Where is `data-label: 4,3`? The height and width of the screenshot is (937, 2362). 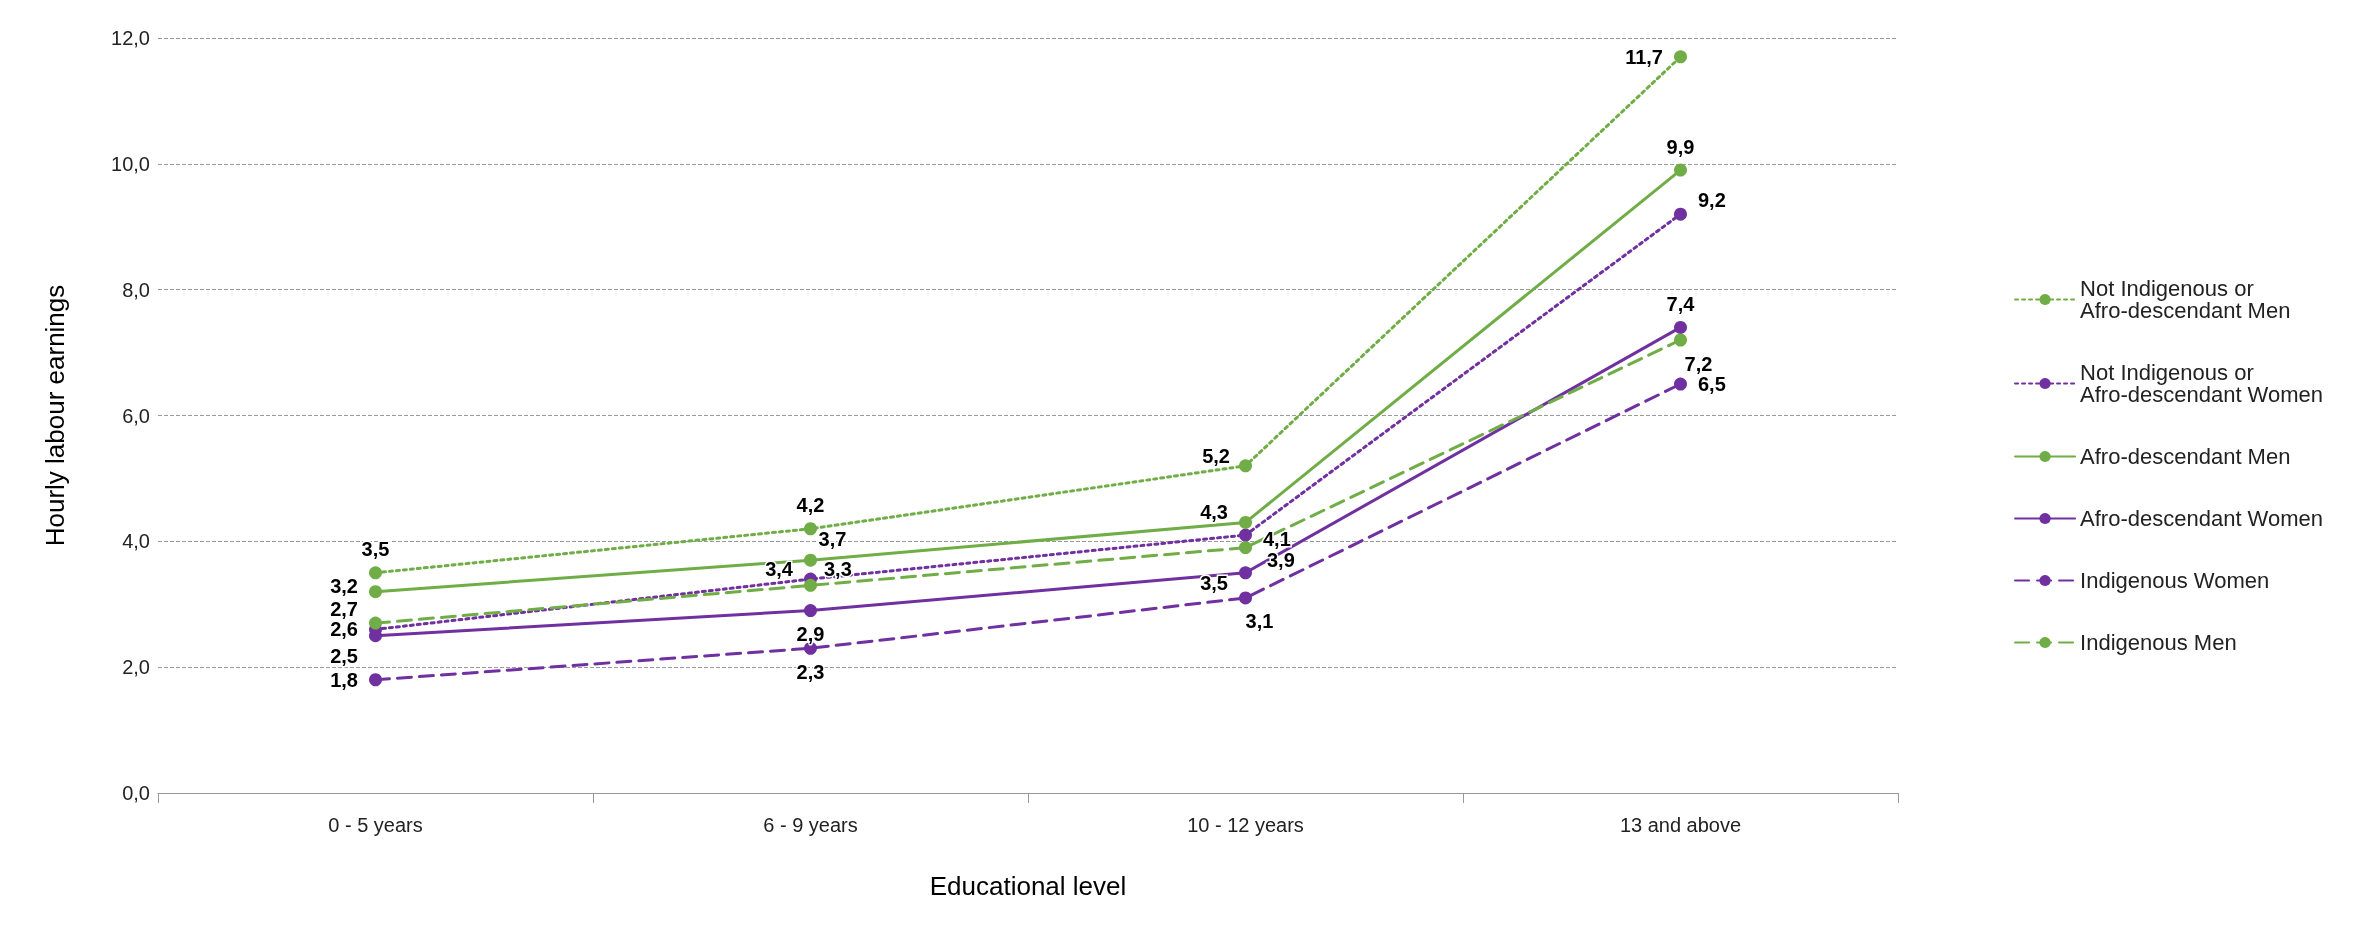
data-label: 4,3 is located at coordinates (1214, 512).